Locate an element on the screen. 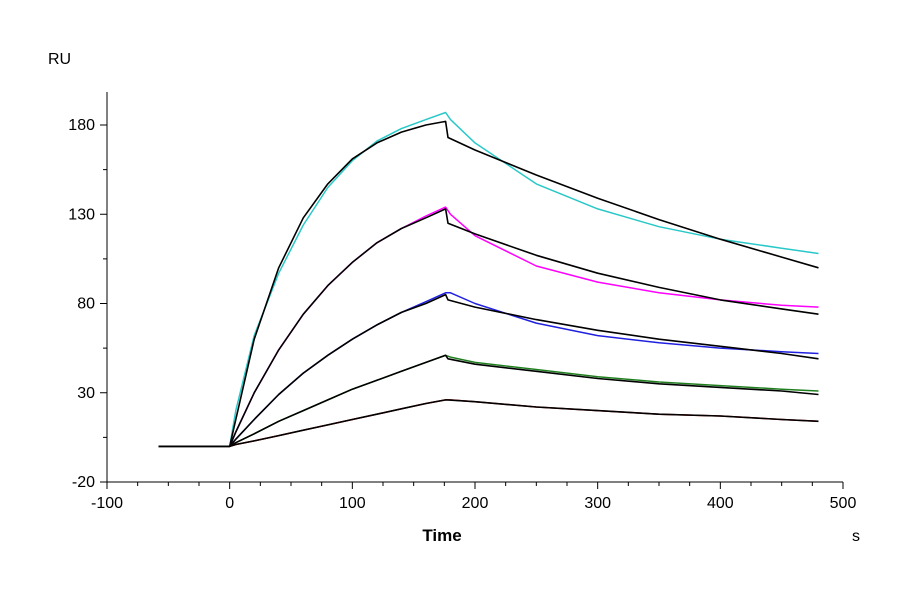 The width and height of the screenshot is (900, 600). y-tick-label: 80 is located at coordinates (86, 304).